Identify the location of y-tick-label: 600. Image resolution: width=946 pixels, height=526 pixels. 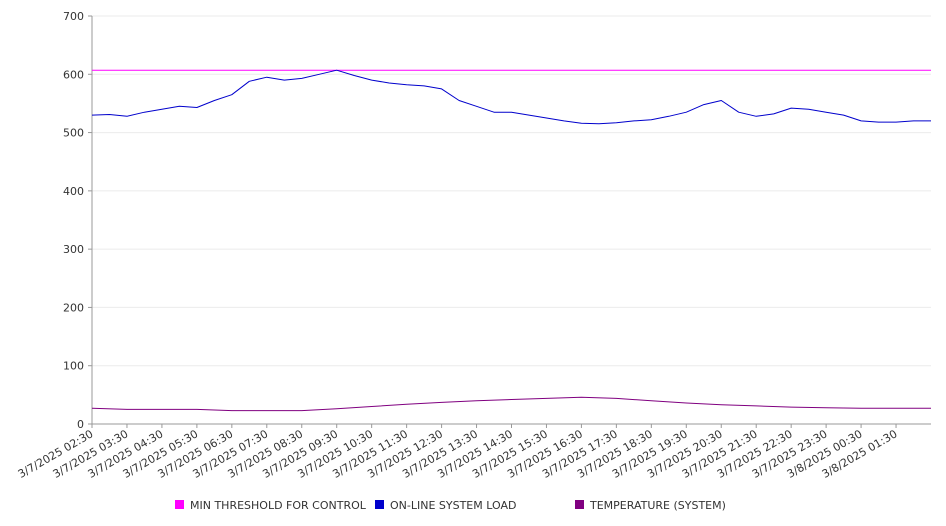
(73, 74).